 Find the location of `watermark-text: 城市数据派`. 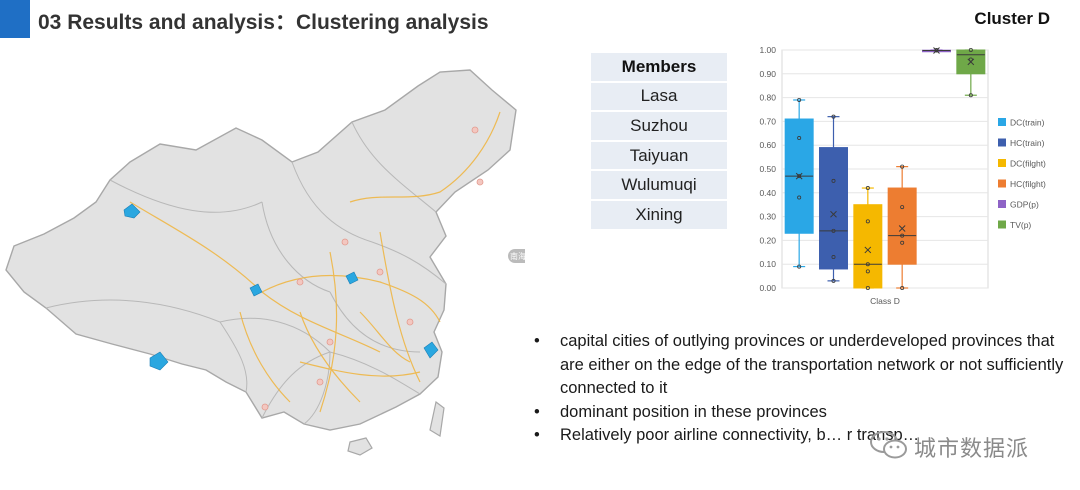

watermark-text: 城市数据派 is located at coordinates (972, 449).